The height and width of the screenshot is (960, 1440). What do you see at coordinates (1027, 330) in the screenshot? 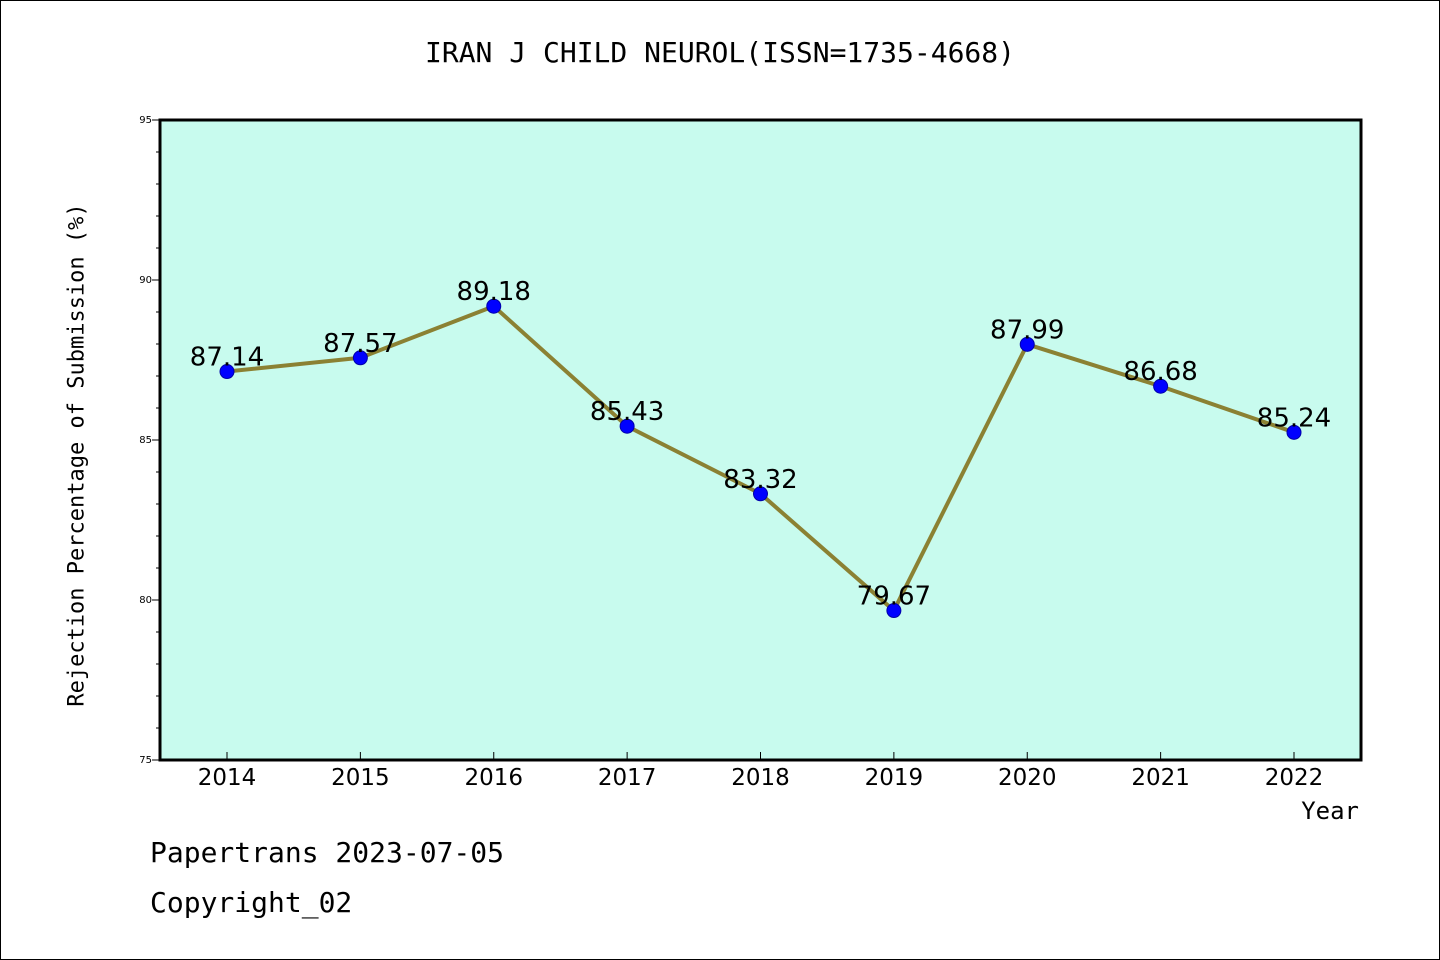
I see `data-label: 87.99` at bounding box center [1027, 330].